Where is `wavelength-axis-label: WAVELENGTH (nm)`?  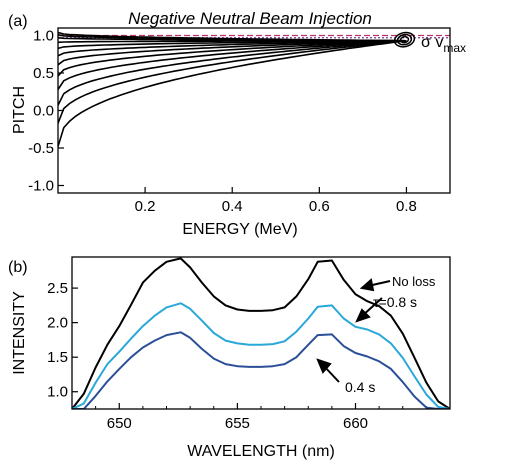 wavelength-axis-label: WAVELENGTH (nm) is located at coordinates (261, 451).